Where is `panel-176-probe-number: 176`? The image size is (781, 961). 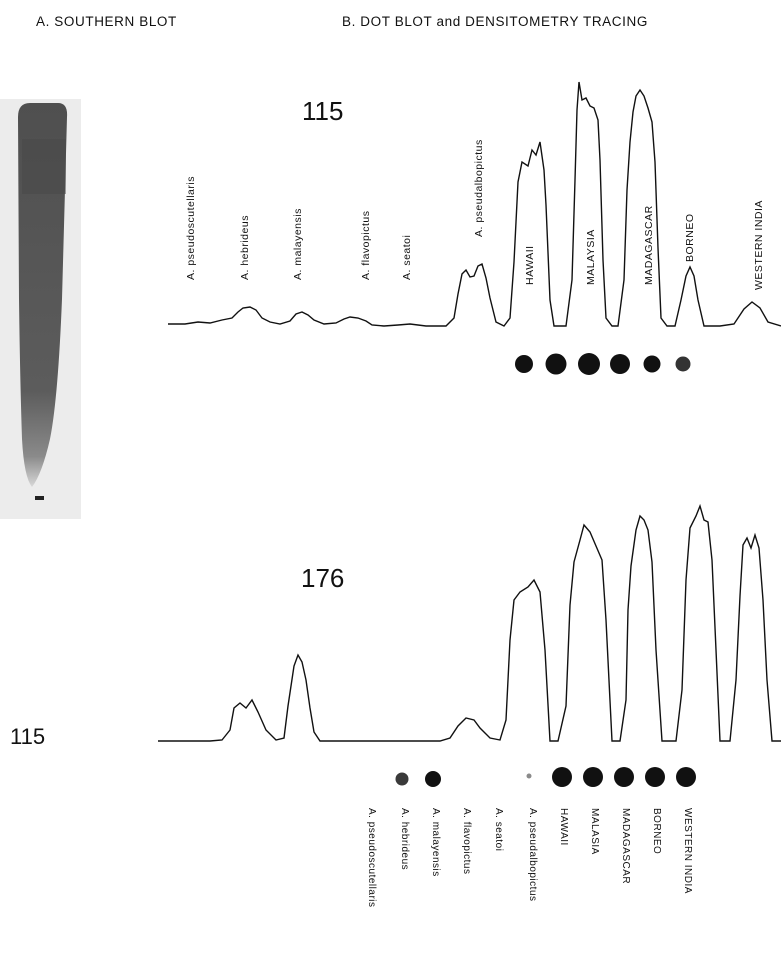
panel-176-probe-number: 176 is located at coordinates (323, 578).